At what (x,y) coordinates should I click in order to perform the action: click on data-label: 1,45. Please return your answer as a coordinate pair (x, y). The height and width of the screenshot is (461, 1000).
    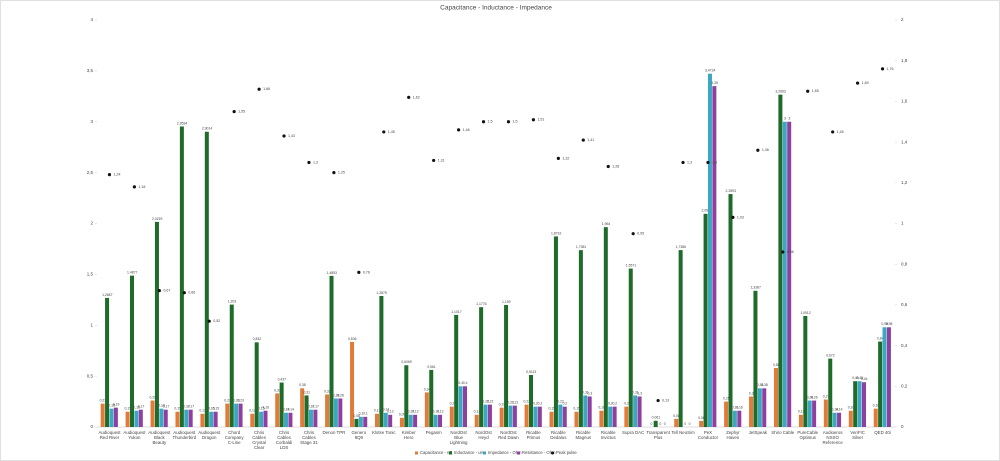
    Looking at the image, I should click on (840, 132).